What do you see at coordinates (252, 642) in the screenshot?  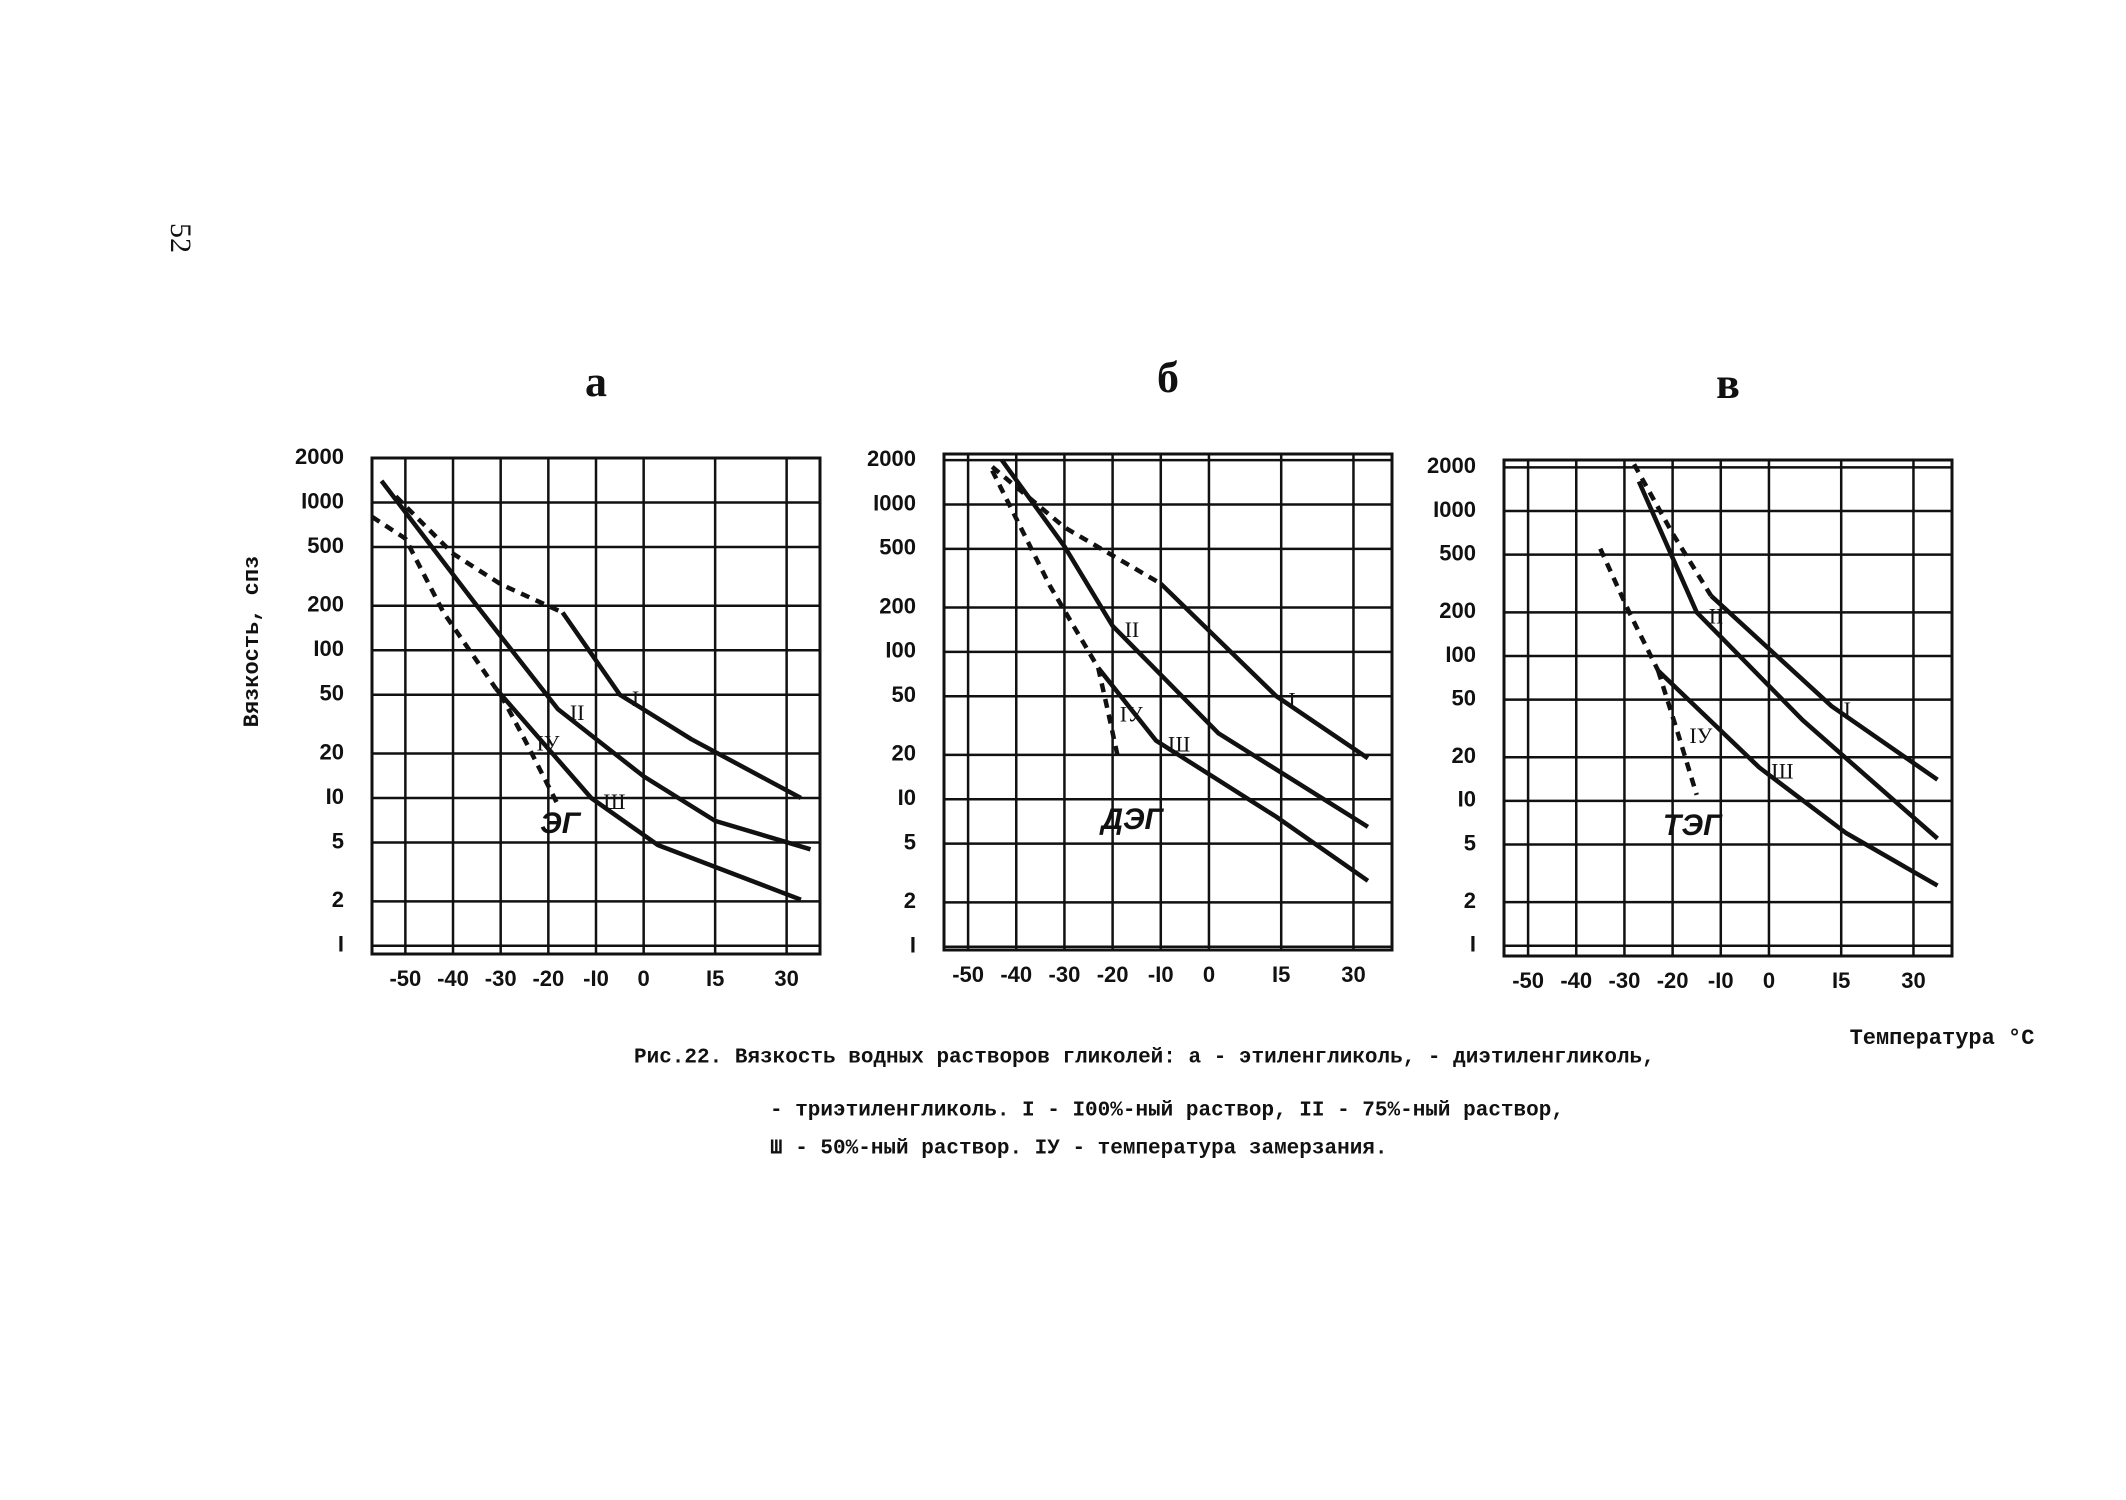 I see `y-axis-title: Вязкость, спз` at bounding box center [252, 642].